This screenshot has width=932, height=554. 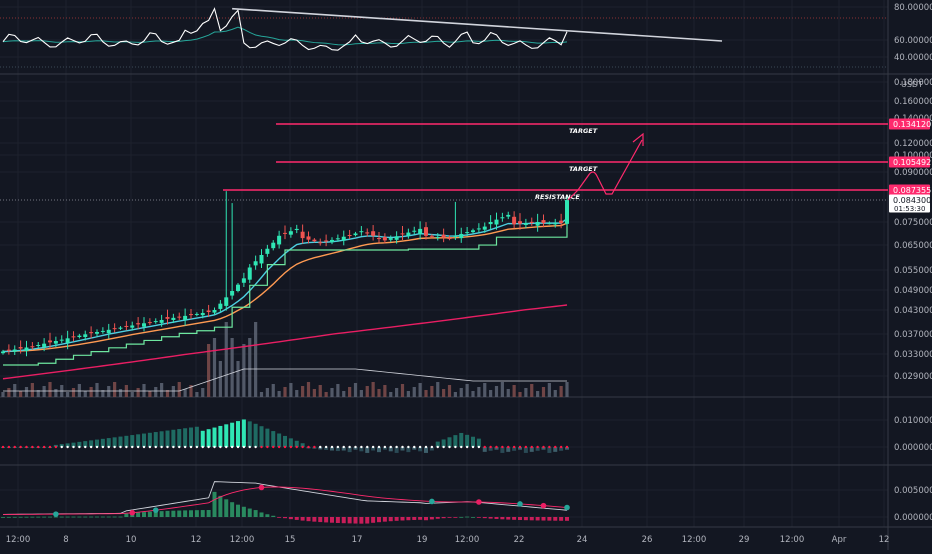 What do you see at coordinates (913, 377) in the screenshot?
I see `price-tick-label: 0.029000` at bounding box center [913, 377].